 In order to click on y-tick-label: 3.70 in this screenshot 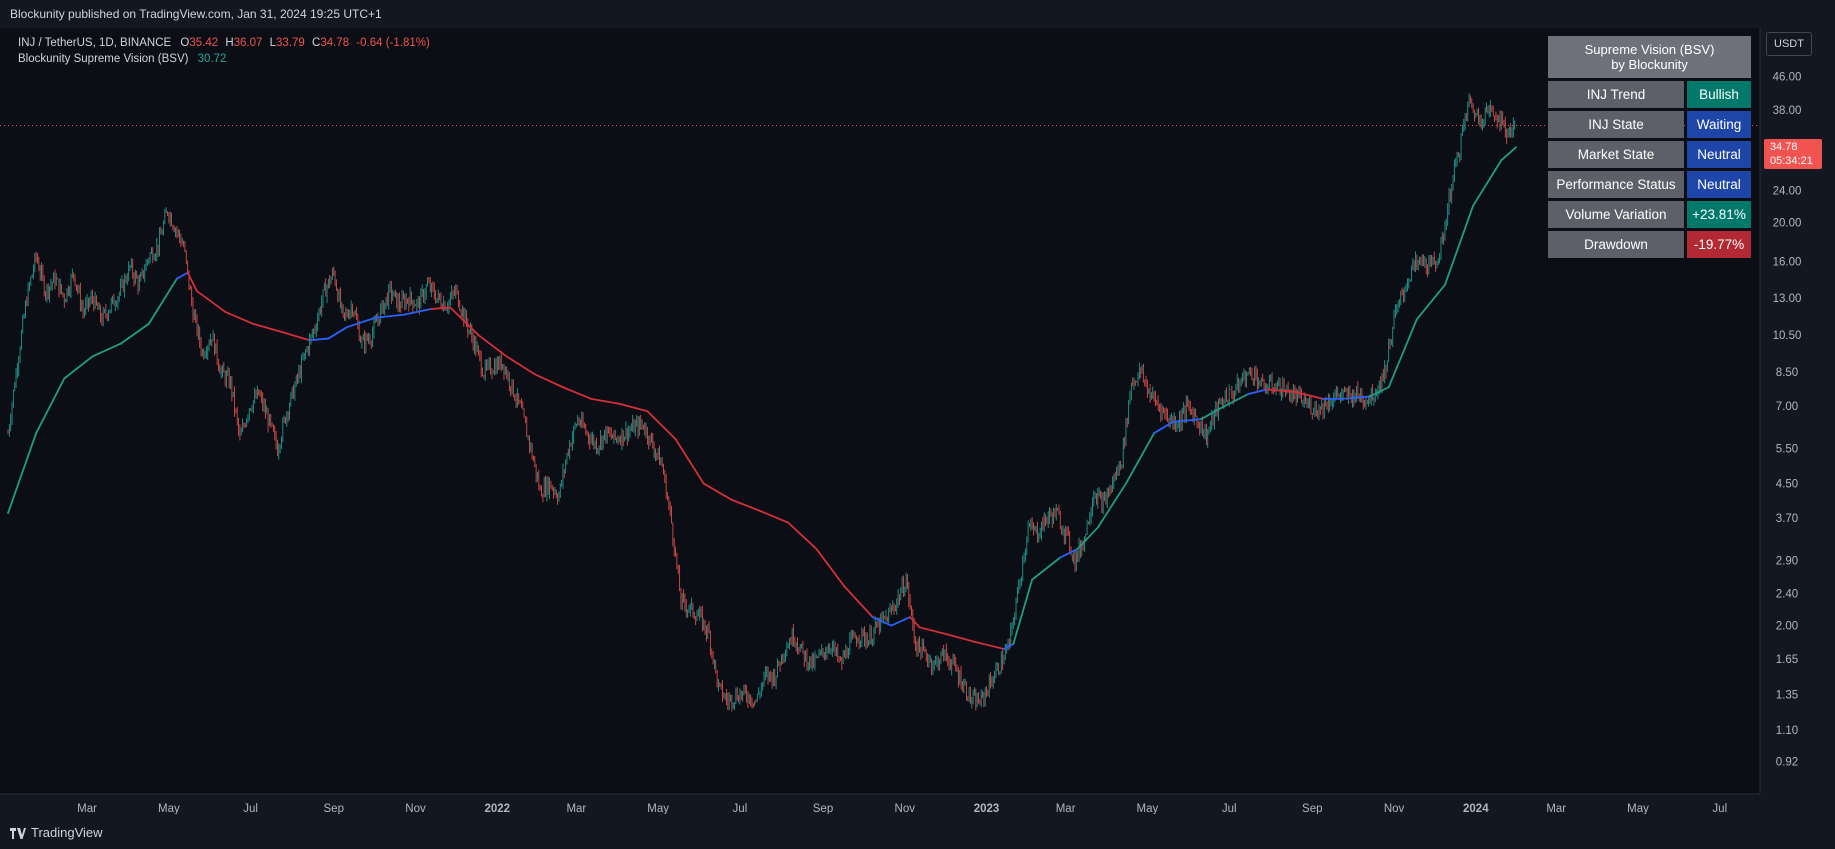, I will do `click(1787, 519)`.